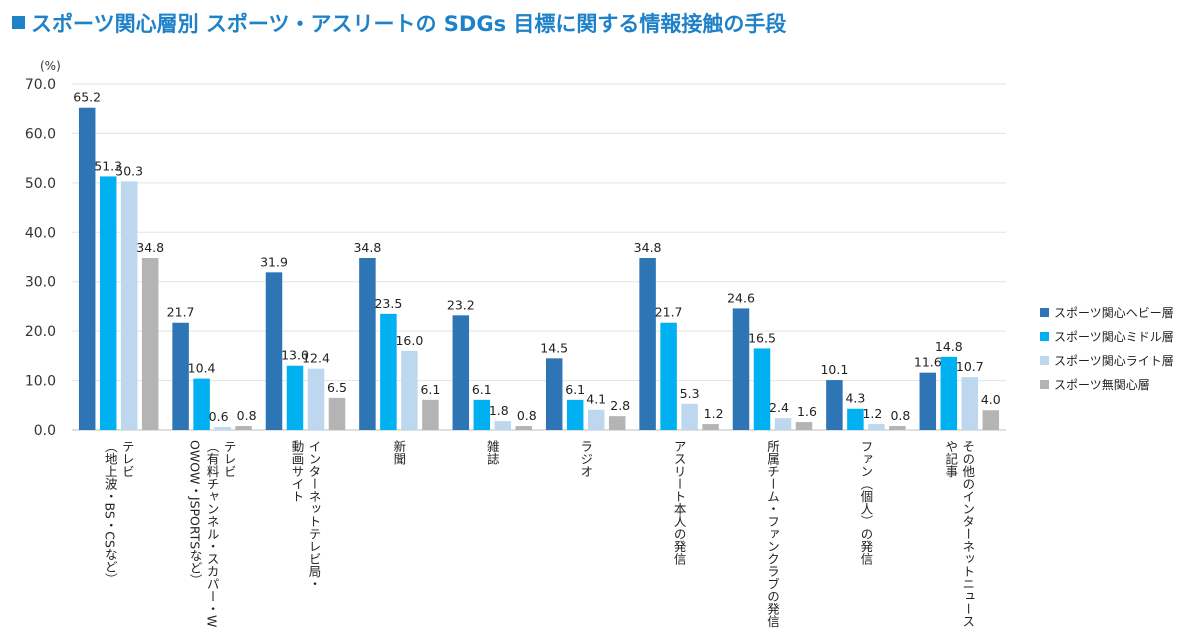  What do you see at coordinates (492, 452) in the screenshot?
I see `x-category-label: 雑誌` at bounding box center [492, 452].